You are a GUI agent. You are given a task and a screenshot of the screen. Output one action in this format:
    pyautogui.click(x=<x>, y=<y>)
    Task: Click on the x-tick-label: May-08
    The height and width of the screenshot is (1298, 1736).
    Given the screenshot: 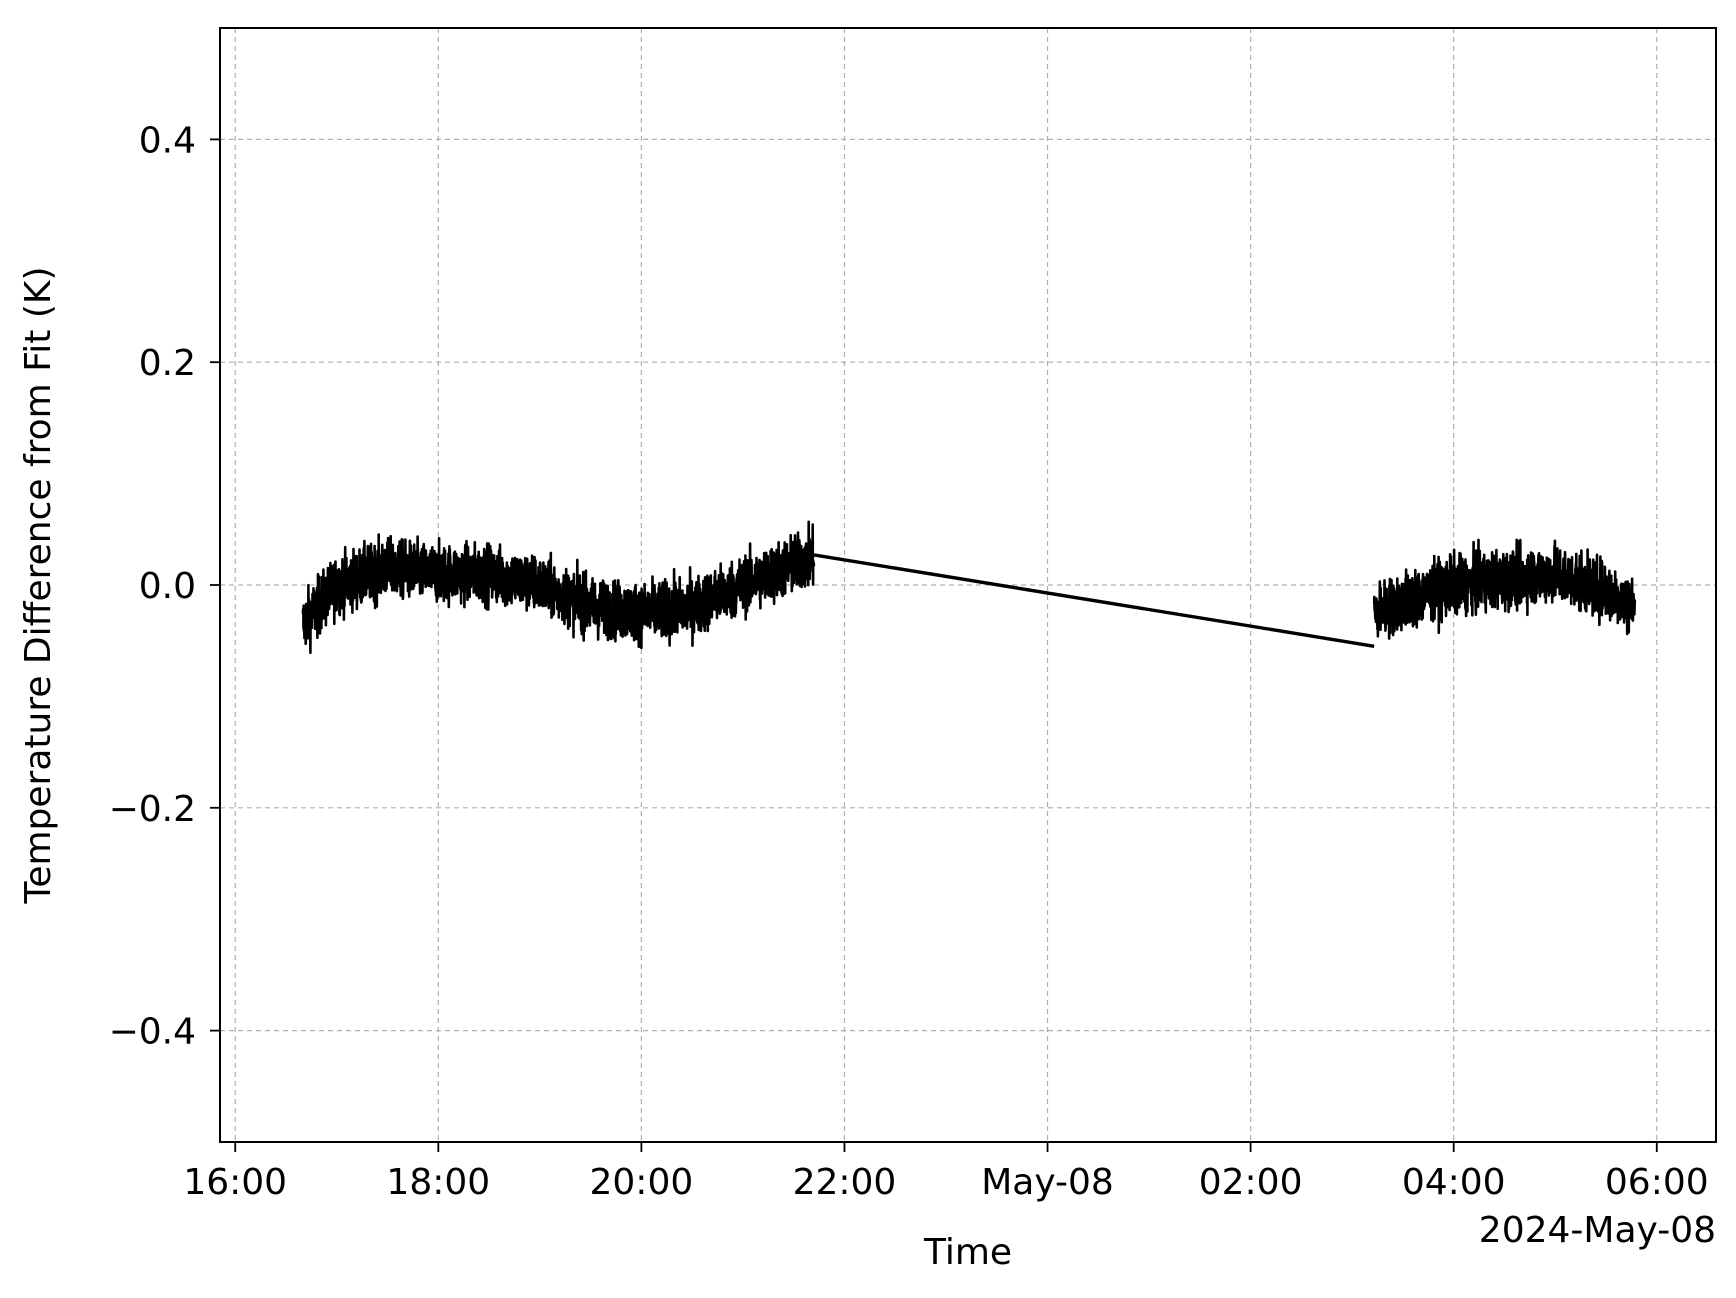 What is the action you would take?
    pyautogui.click(x=1047, y=1182)
    